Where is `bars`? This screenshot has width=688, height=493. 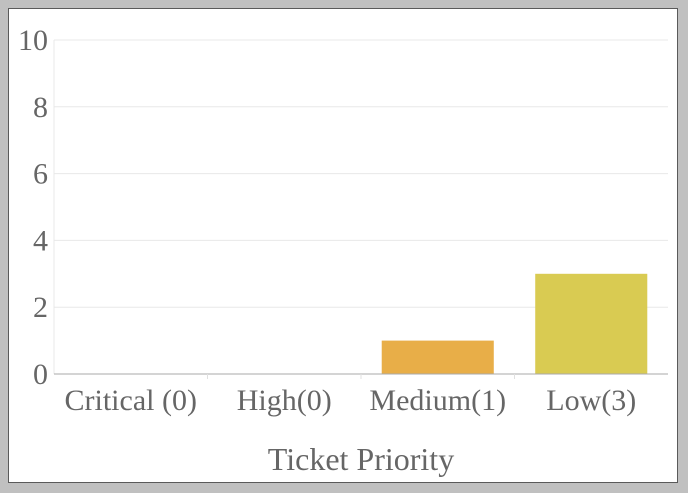 bars is located at coordinates (514, 323).